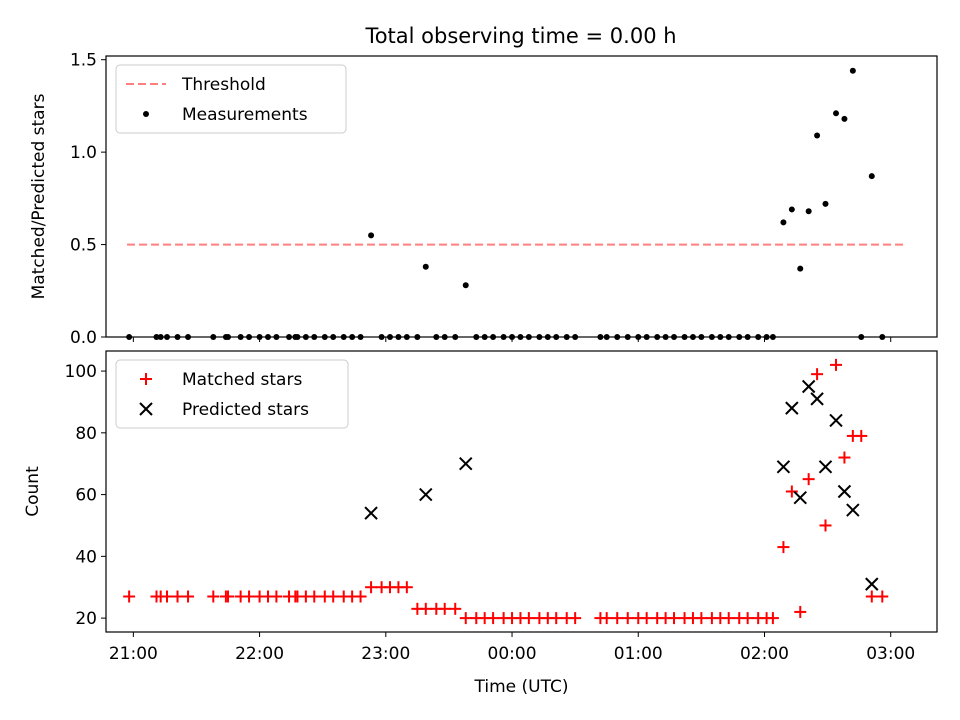 This screenshot has height=720, width=960. What do you see at coordinates (86, 434) in the screenshot?
I see `y-tick-label: 80` at bounding box center [86, 434].